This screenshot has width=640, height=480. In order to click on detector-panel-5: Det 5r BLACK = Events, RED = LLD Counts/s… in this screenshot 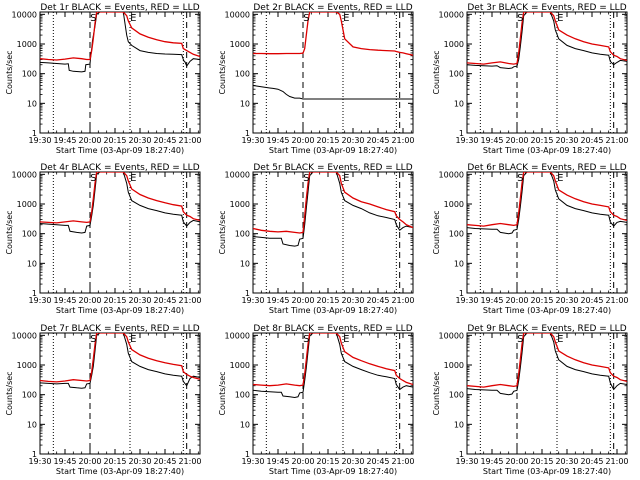, I will do `click(316, 239)`.